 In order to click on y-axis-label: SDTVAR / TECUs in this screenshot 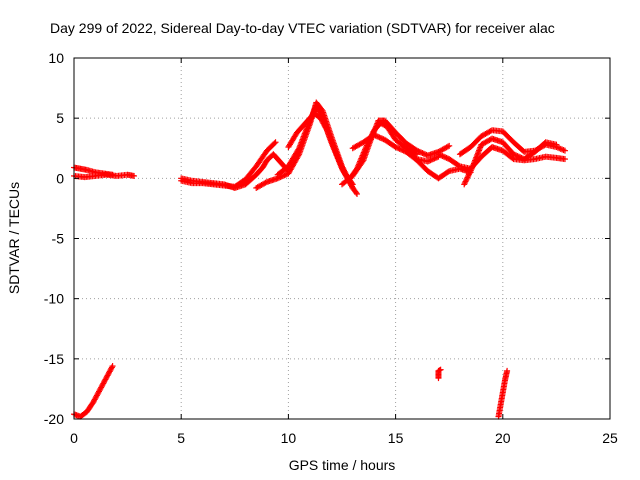, I will do `click(14, 238)`.